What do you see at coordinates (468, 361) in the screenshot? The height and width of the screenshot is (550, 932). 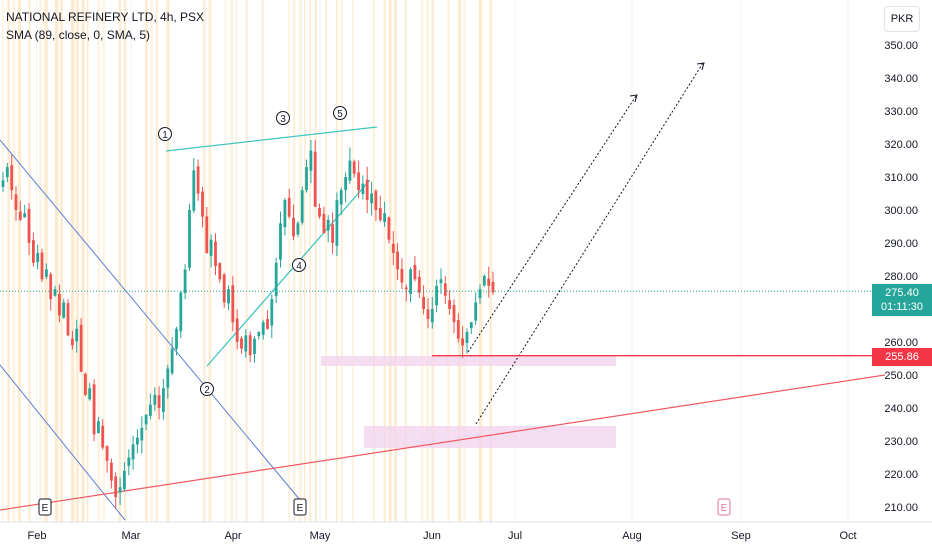 I see `upper-demand-zone` at bounding box center [468, 361].